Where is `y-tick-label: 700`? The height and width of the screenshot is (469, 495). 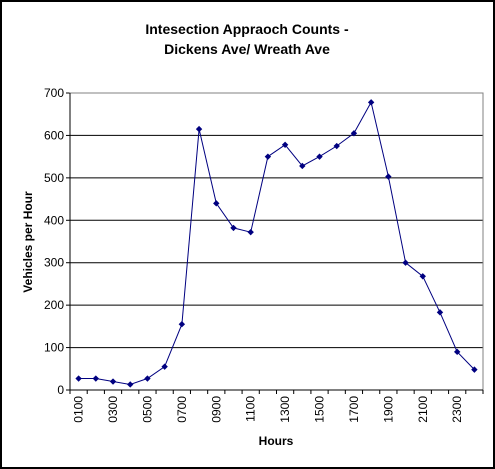 y-tick-label: 700 is located at coordinates (54, 93).